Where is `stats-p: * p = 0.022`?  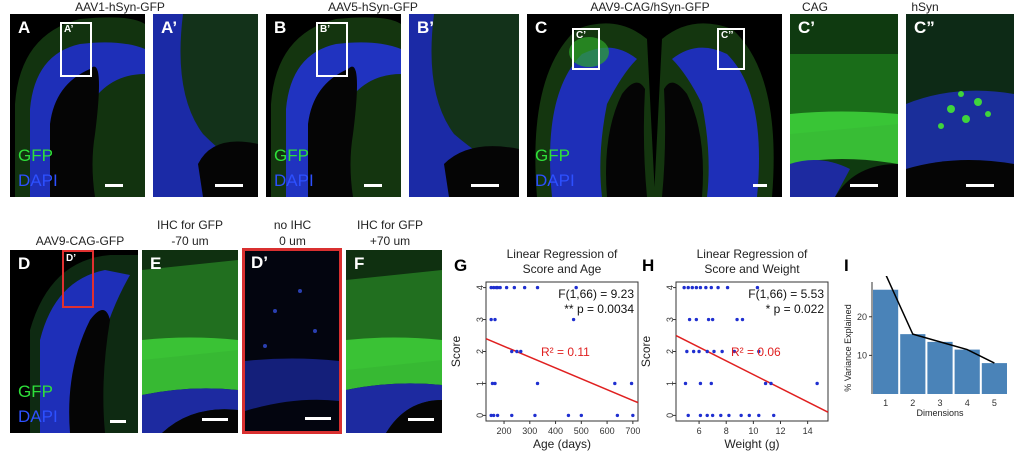
stats-p: * p = 0.022 is located at coordinates (795, 309).